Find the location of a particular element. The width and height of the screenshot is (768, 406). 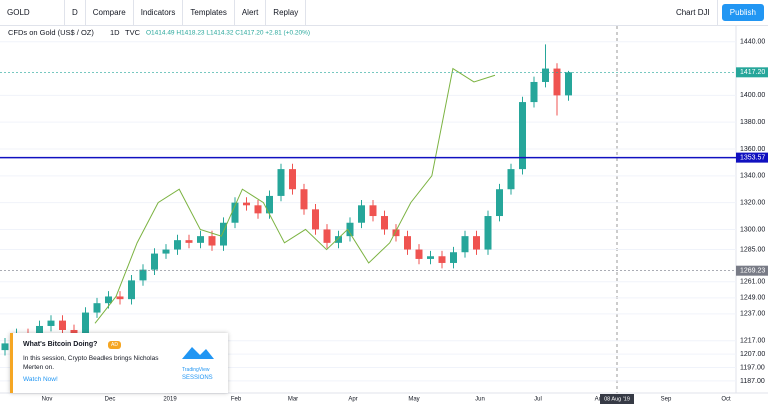

symbol-input: GOLD is located at coordinates (32, 13).